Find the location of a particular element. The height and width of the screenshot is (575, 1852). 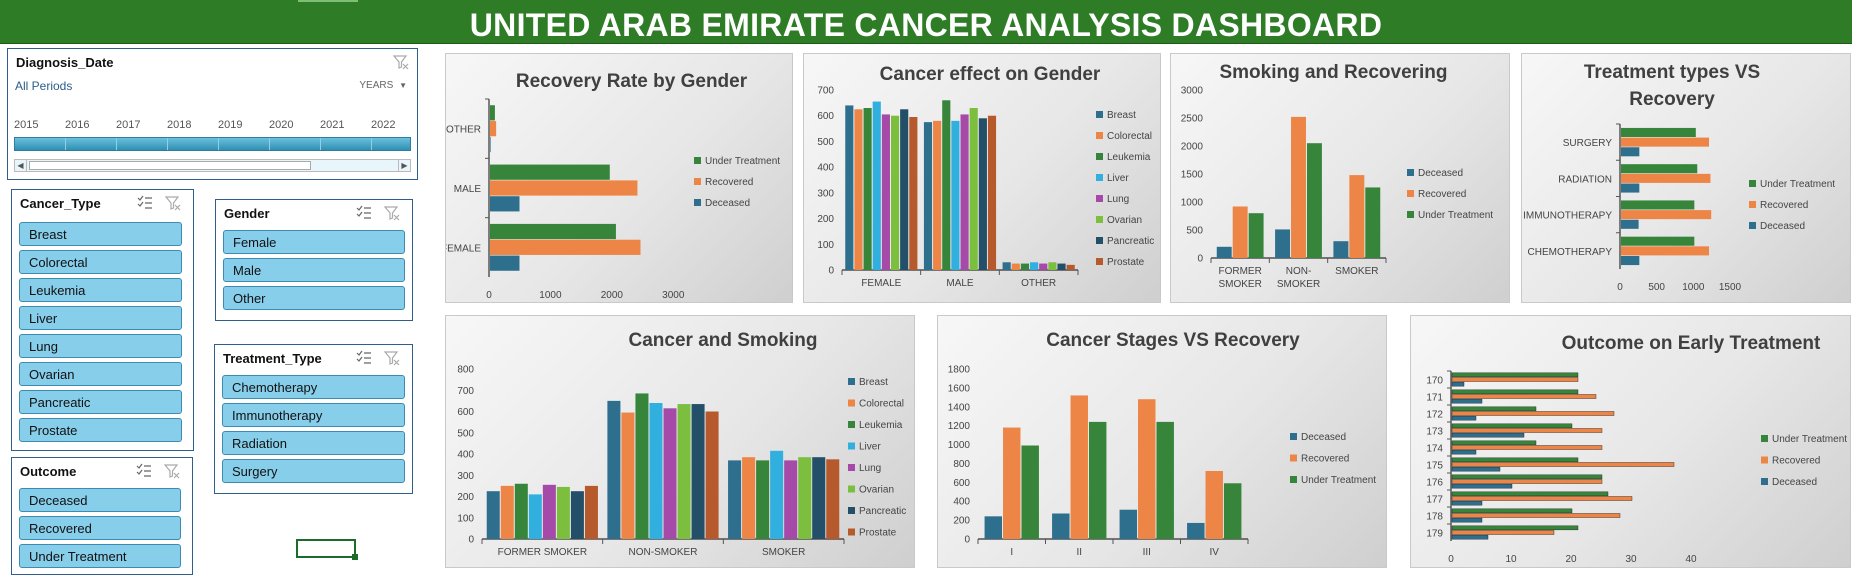

slicer-item-recovered: Recovered is located at coordinates (100, 528).